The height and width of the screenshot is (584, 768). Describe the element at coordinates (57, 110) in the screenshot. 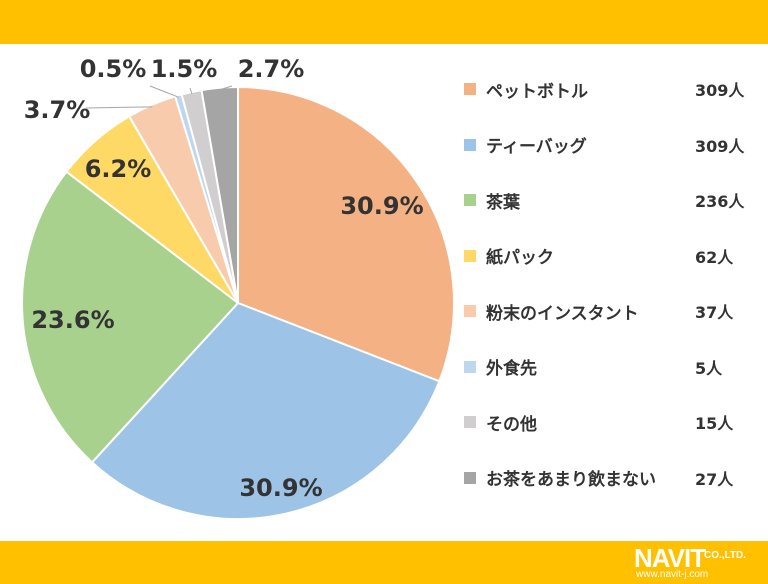

I see `percent-label-5: 3.7%` at that location.